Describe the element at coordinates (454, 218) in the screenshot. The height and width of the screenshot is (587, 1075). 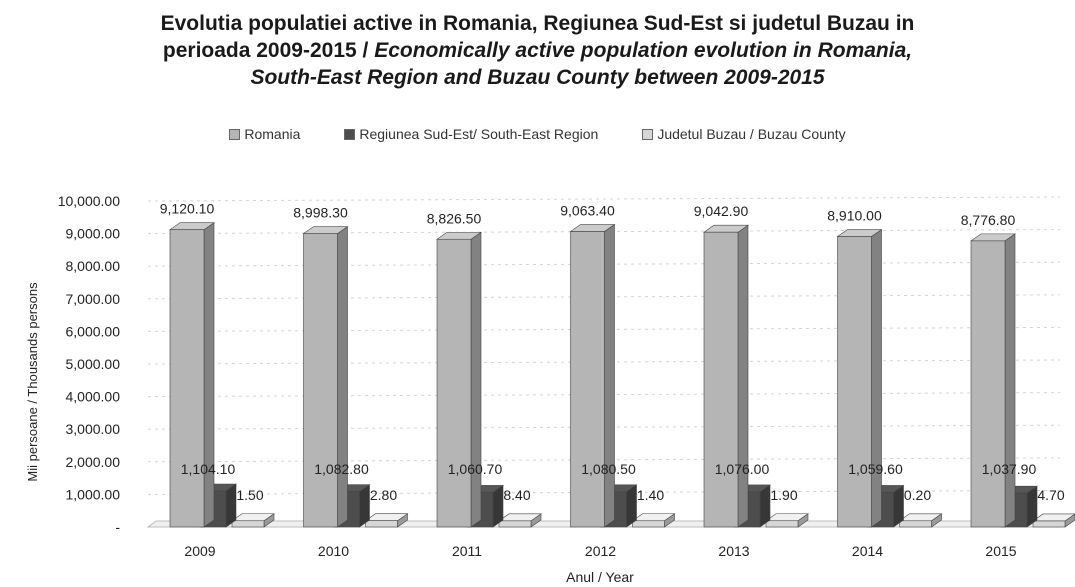
I see `data-label-romania: 8,826.50` at that location.